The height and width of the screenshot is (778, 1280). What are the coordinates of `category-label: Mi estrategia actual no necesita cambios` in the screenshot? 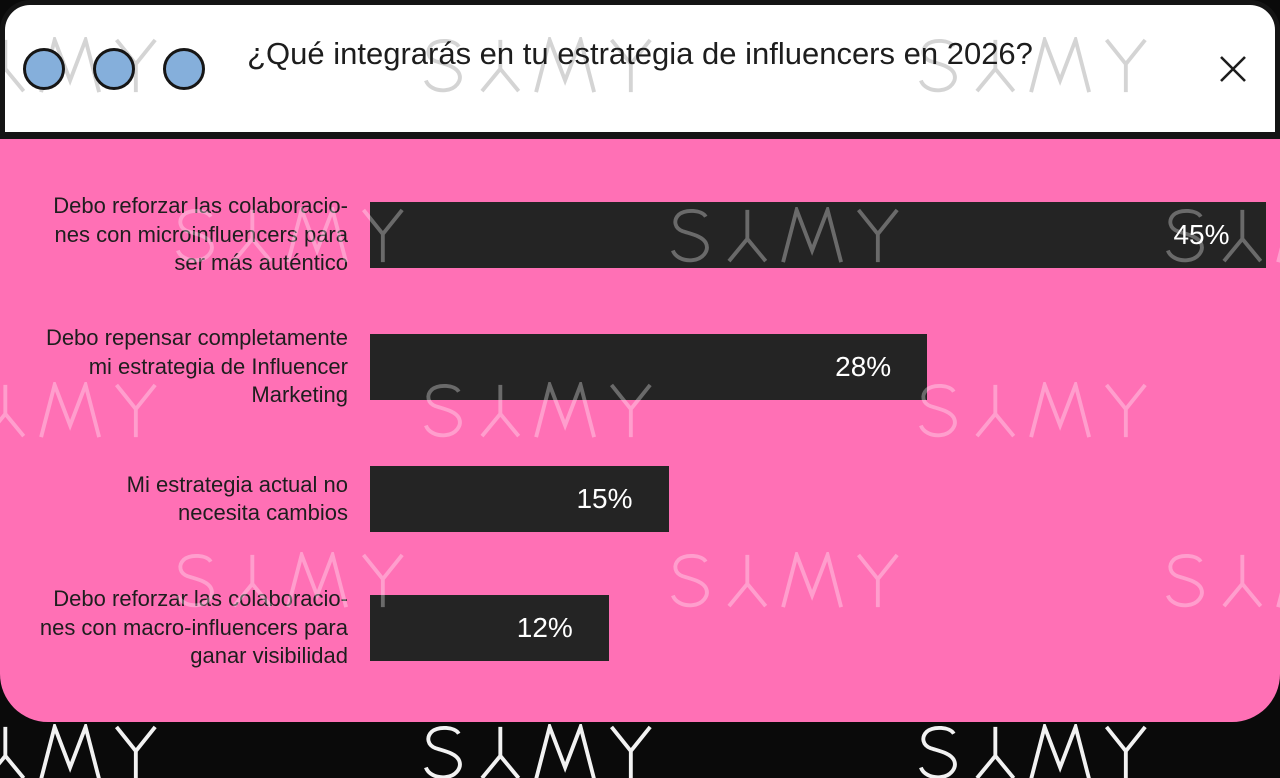 It's located at (237, 498).